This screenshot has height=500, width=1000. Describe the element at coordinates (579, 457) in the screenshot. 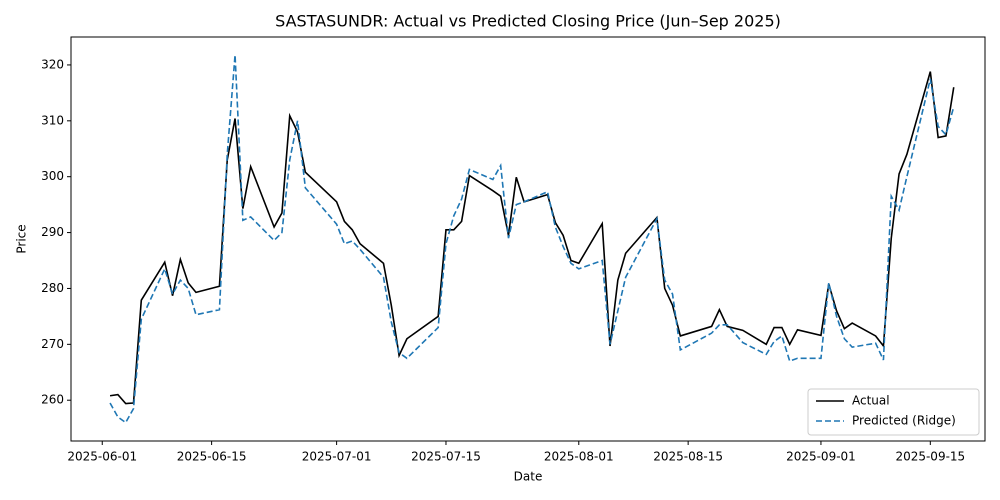

I see `x-tick-label: 2025-08-01` at that location.